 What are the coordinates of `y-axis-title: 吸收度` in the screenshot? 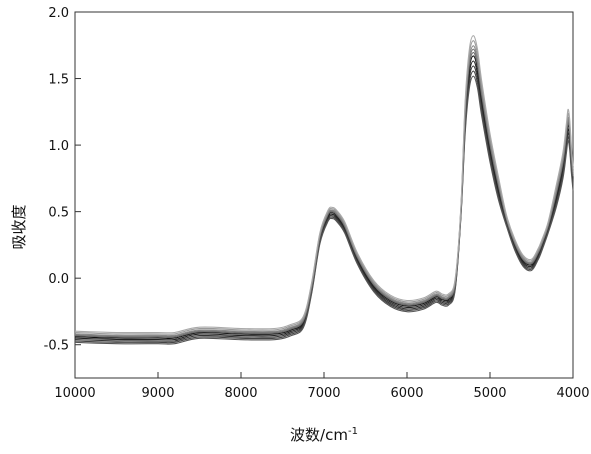 It's located at (19, 226).